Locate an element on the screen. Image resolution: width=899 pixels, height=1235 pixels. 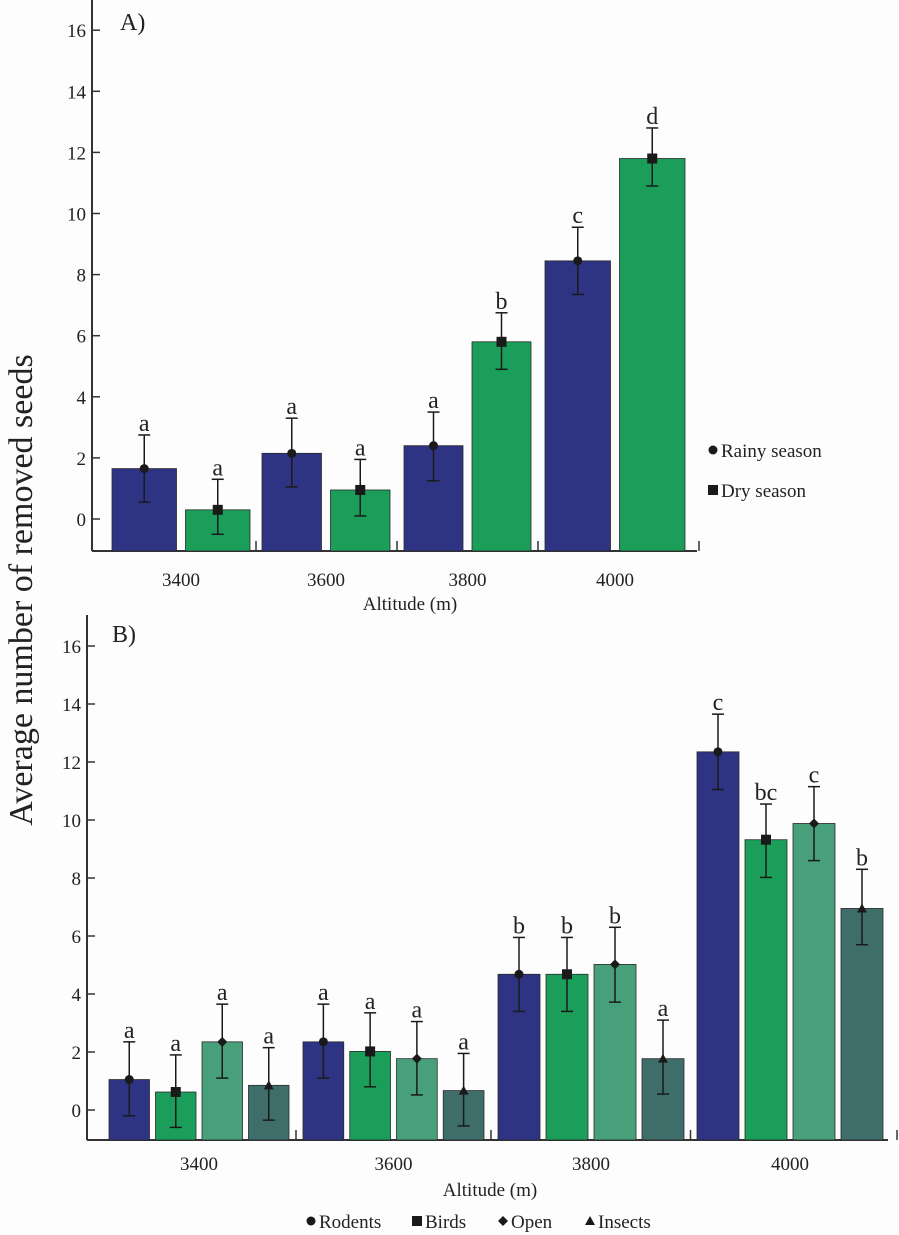
panel-1-x-tick-label: 3600 is located at coordinates (394, 1164).